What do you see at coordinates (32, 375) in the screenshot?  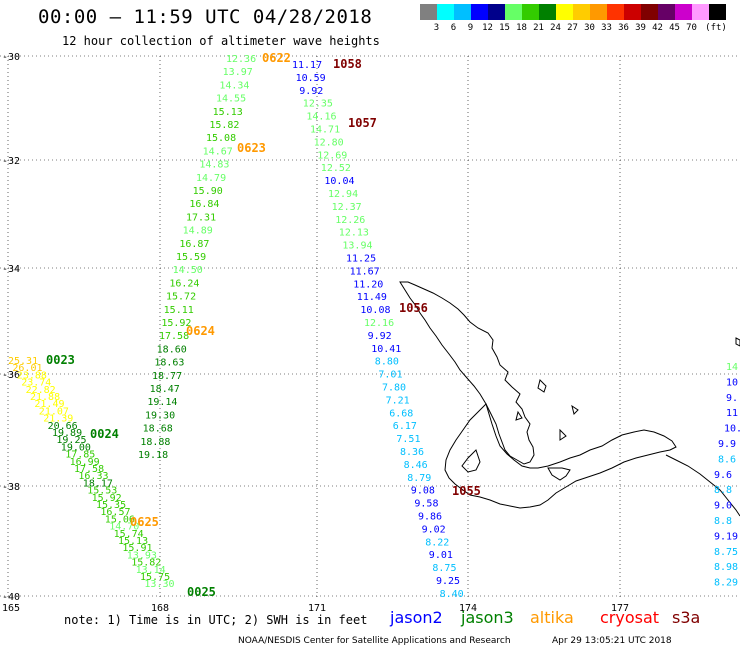 I see `wave-height-label: 23.88` at bounding box center [32, 375].